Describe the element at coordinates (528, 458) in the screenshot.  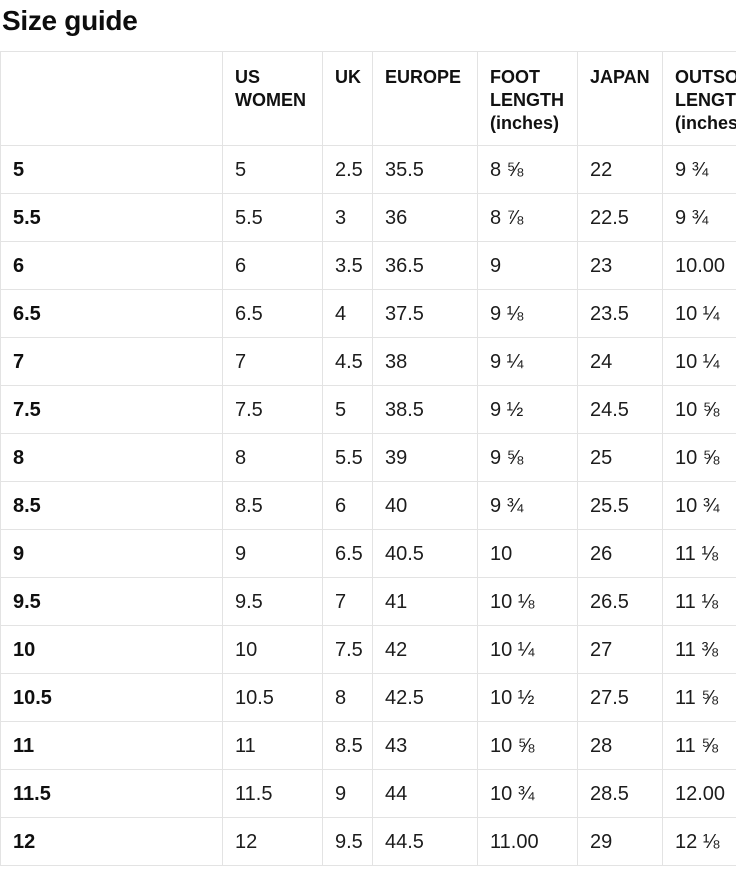
I see `cell-foot-length: 9 ⅝` at that location.